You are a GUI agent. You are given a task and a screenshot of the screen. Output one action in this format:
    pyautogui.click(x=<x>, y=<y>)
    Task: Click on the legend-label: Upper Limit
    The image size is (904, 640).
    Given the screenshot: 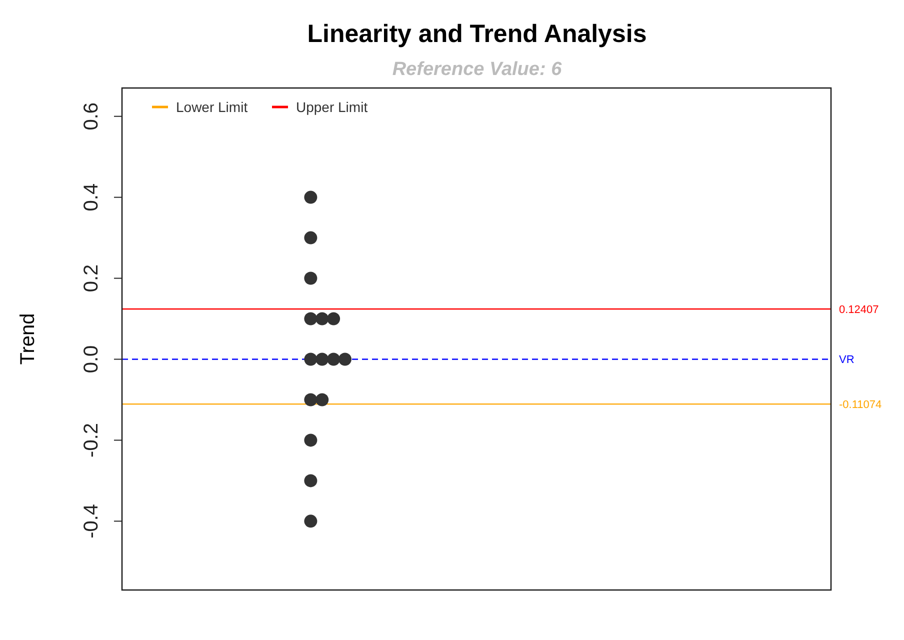 What is the action you would take?
    pyautogui.click(x=332, y=107)
    